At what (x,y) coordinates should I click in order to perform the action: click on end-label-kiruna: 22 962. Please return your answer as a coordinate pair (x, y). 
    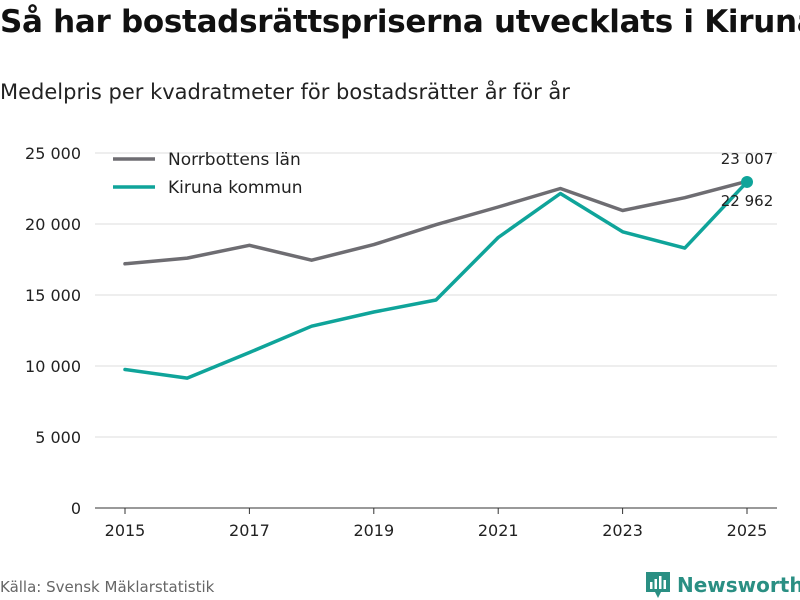
    Looking at the image, I should click on (747, 201).